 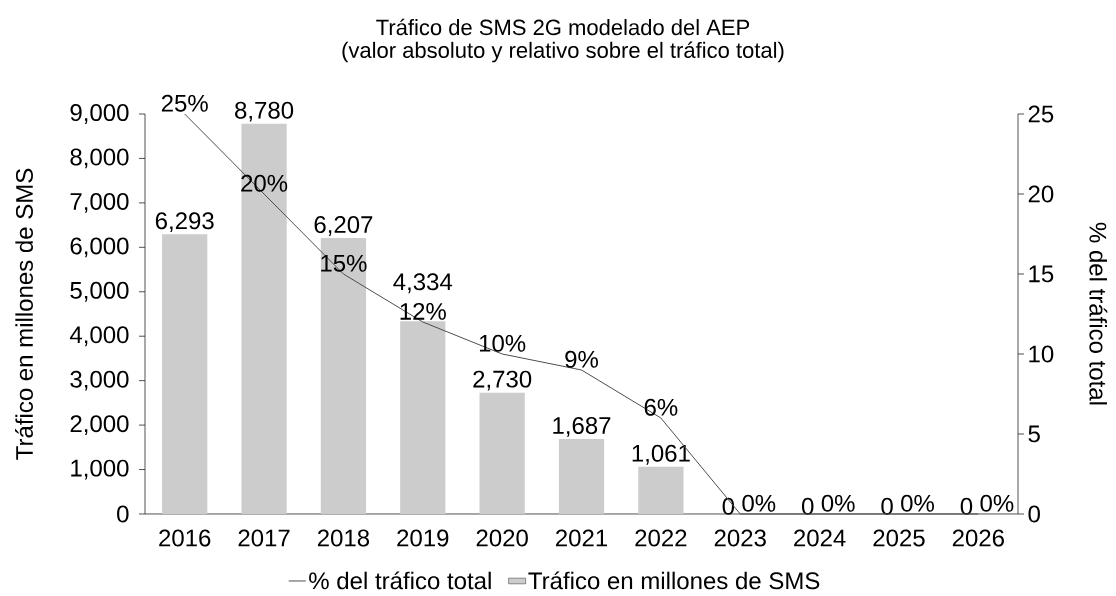 I want to click on y-tick-label: 5,000, so click(x=99, y=291).